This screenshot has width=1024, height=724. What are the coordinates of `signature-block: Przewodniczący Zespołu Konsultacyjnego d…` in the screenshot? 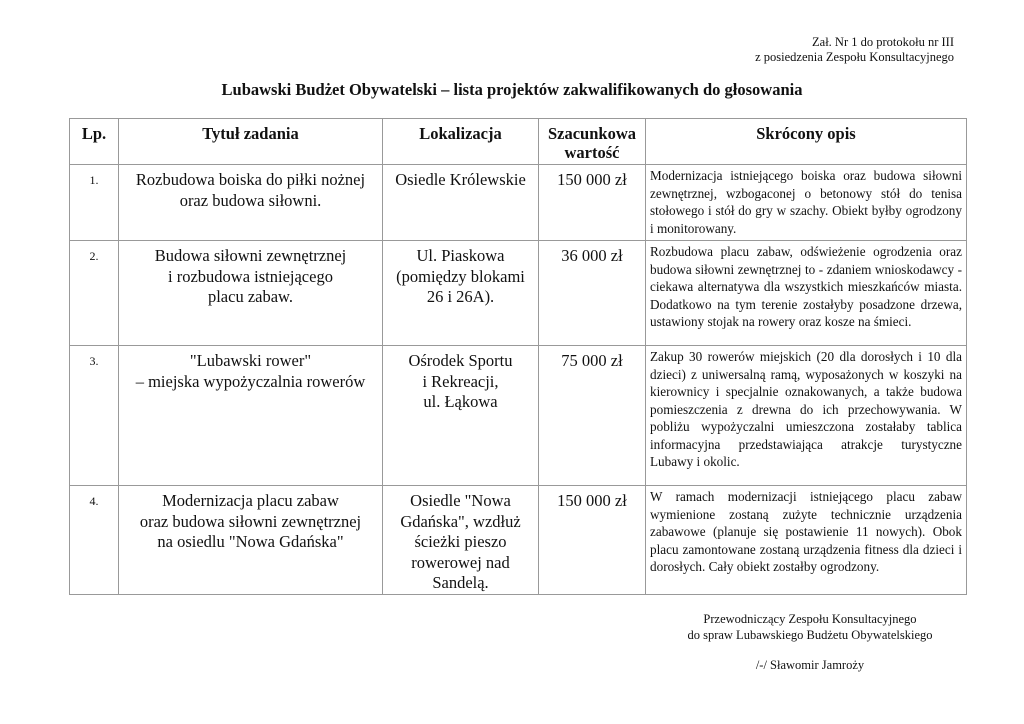 It's located at (810, 642).